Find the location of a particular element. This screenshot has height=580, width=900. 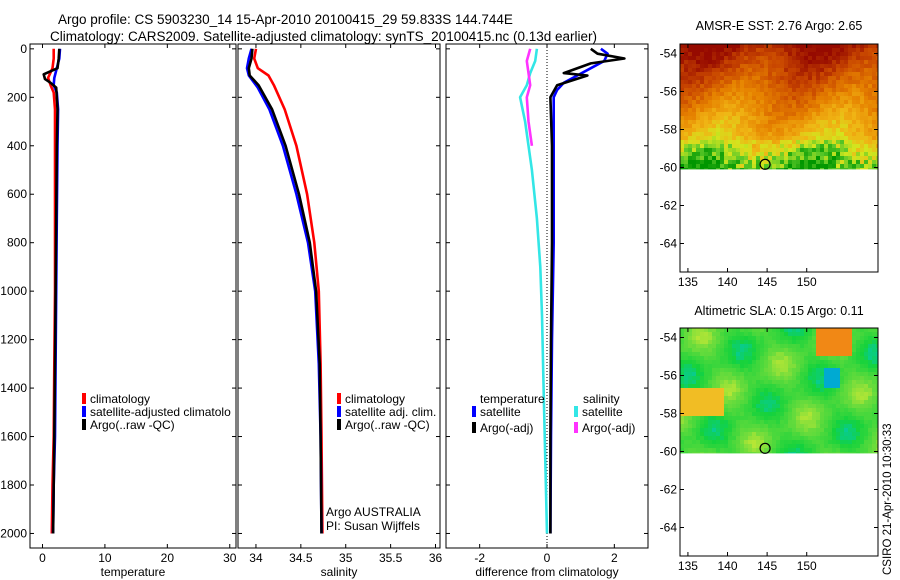

y-tick-label: 1200 is located at coordinates (13, 340).